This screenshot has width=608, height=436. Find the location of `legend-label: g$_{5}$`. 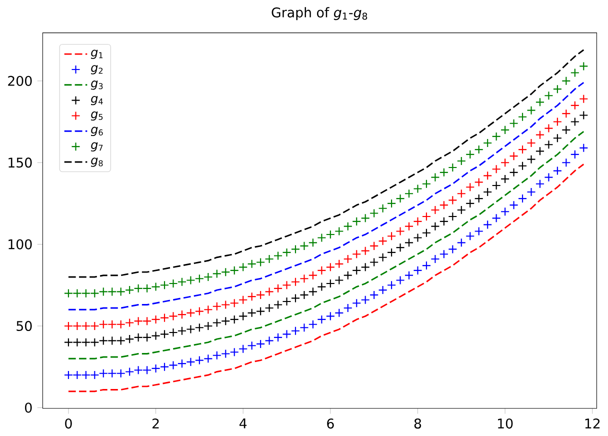

legend-label: g$_{5}$ is located at coordinates (96, 116).